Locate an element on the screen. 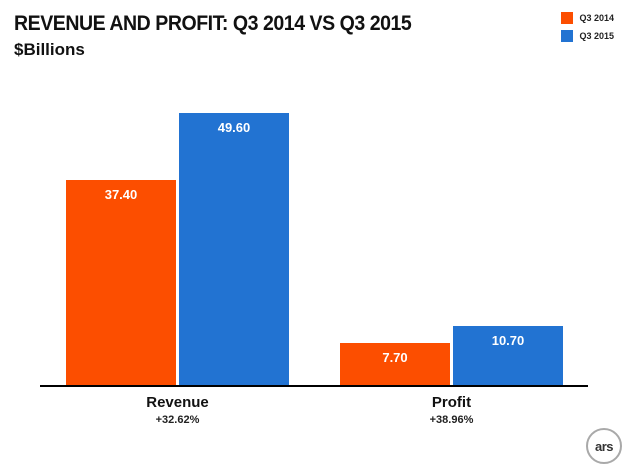 This screenshot has width=630, height=472. category-percent-change: +32.62% is located at coordinates (177, 420).